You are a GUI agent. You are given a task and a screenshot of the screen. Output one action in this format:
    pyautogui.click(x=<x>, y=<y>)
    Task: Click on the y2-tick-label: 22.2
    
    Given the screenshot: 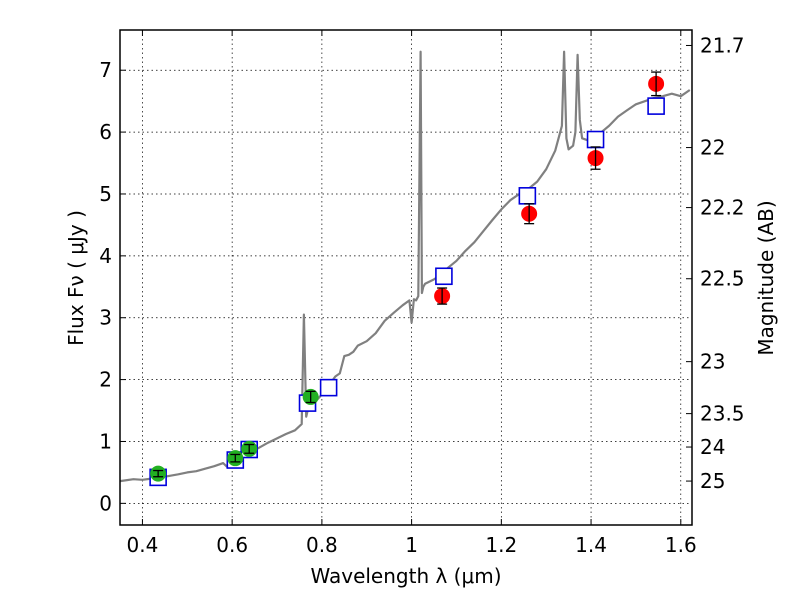 What is the action you would take?
    pyautogui.click(x=722, y=208)
    